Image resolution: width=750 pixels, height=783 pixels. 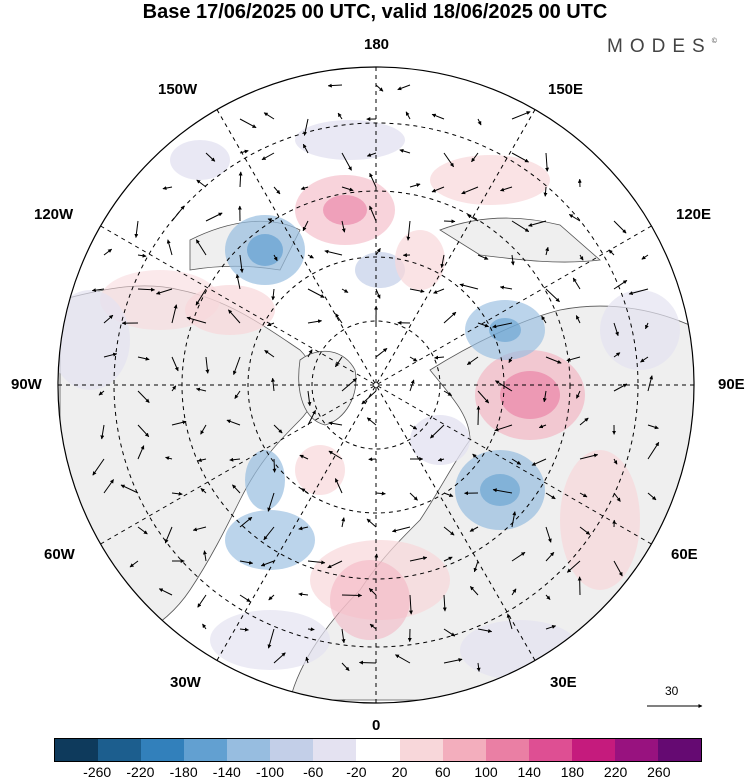 I want to click on lon-label-60w: 60W, so click(x=59, y=554).